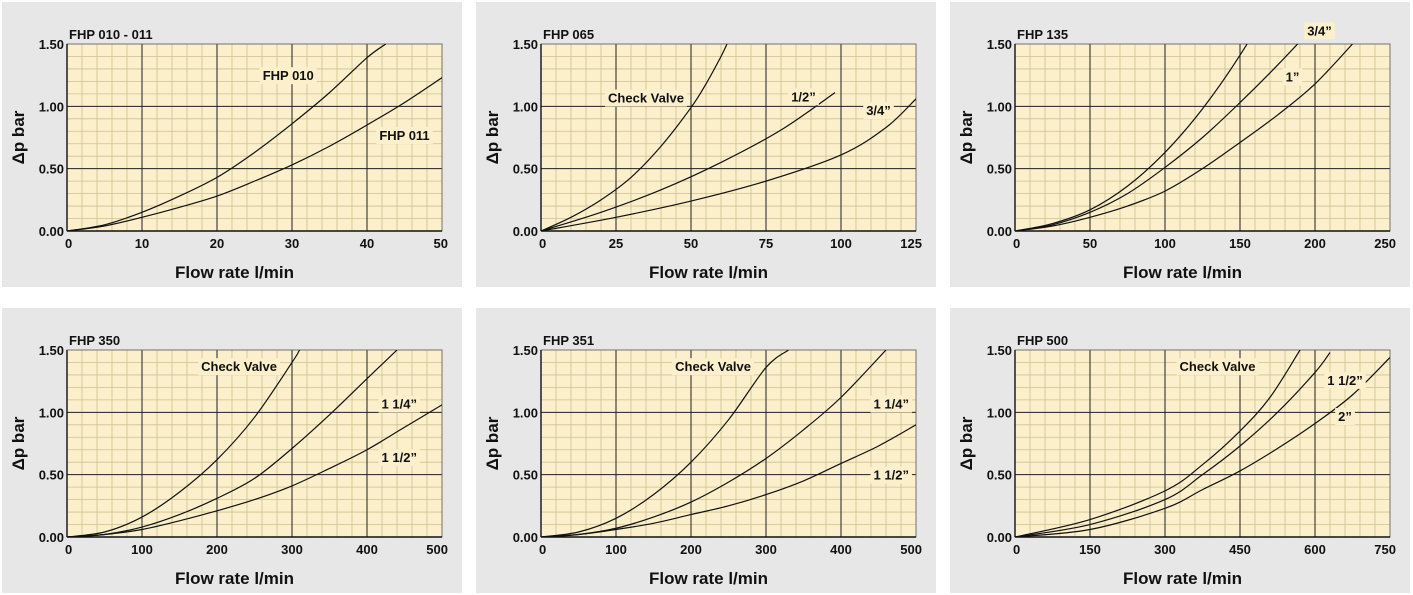 This screenshot has height=595, width=1413. I want to click on x-tick-label: 450, so click(1240, 549).